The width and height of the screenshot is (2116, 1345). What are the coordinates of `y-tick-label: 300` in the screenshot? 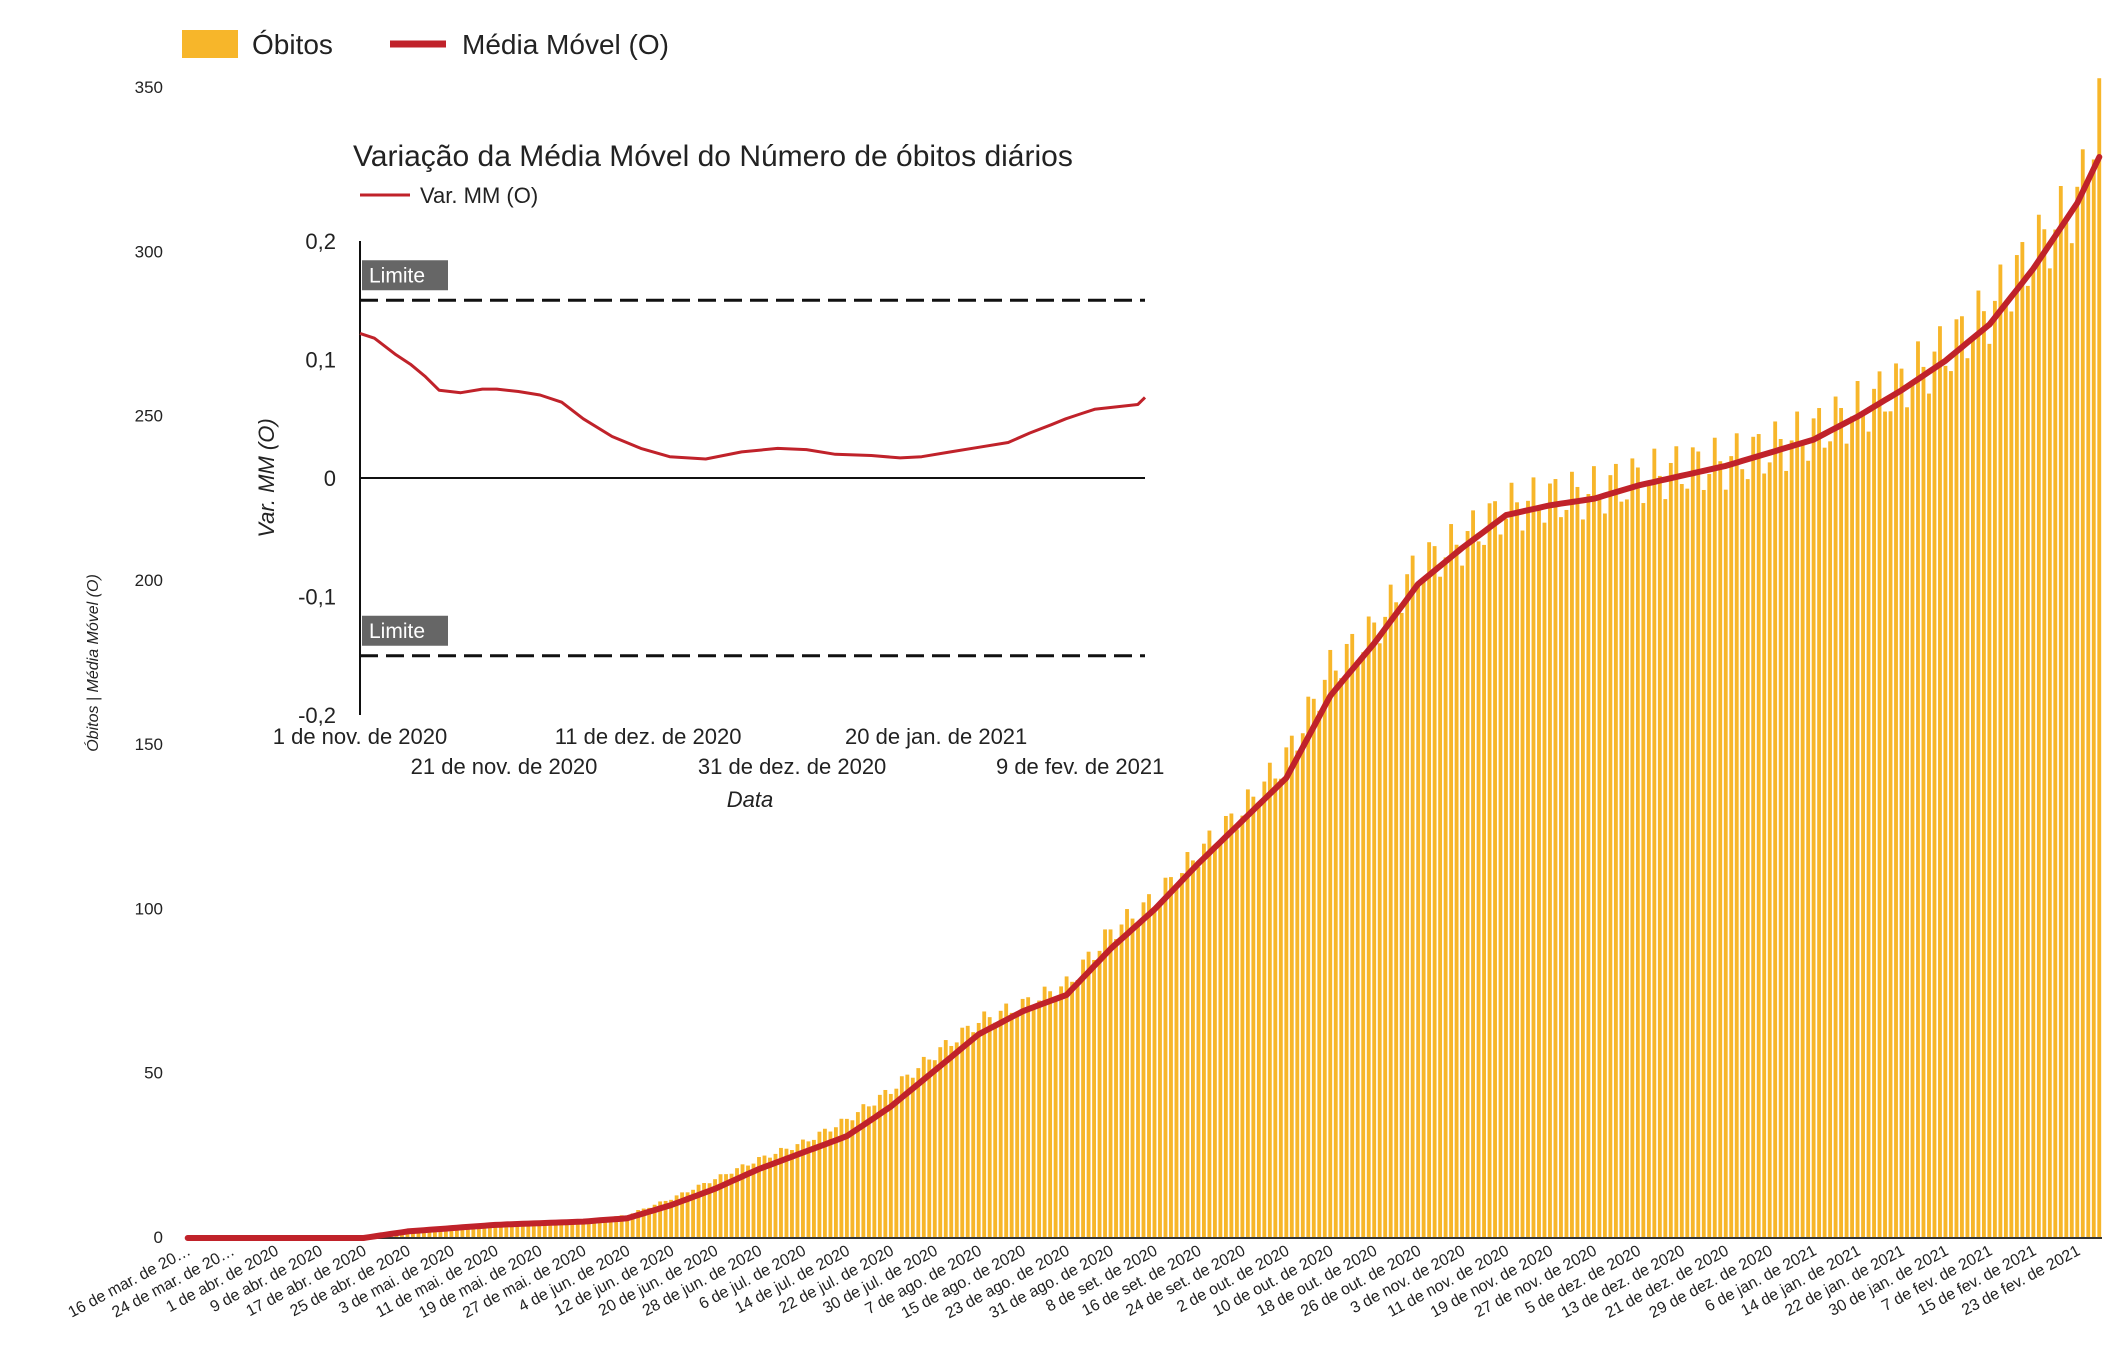 It's located at (149, 251).